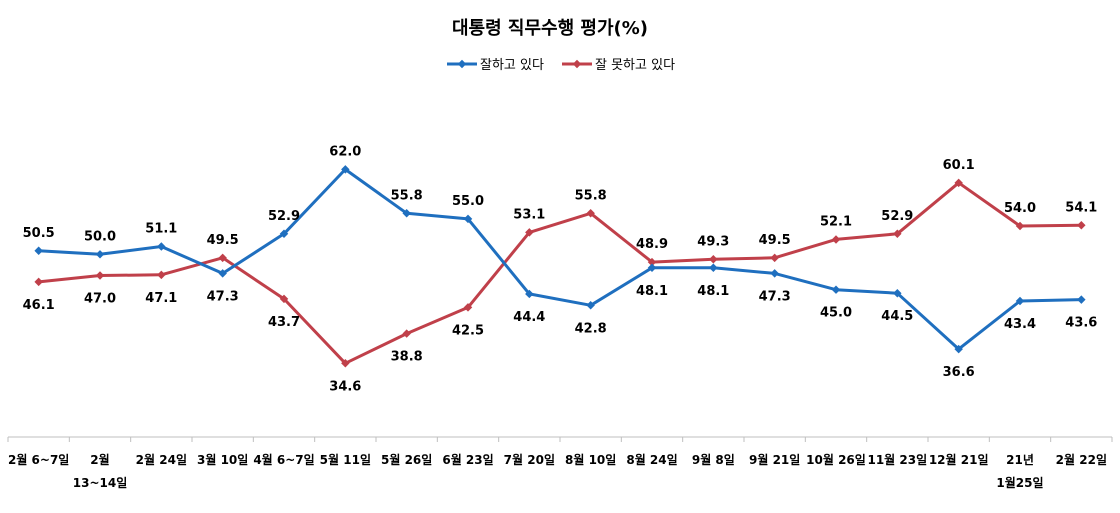 The width and height of the screenshot is (1120, 513). What do you see at coordinates (529, 317) in the screenshot?
I see `data-label-s1-9: 44.4` at bounding box center [529, 317].